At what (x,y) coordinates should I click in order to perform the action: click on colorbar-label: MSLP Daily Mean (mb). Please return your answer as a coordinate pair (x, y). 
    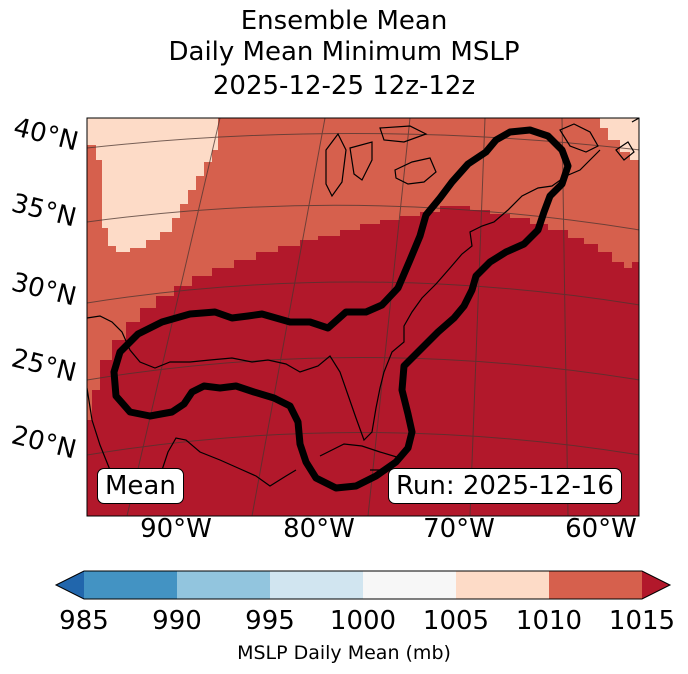
    Looking at the image, I should click on (344, 653).